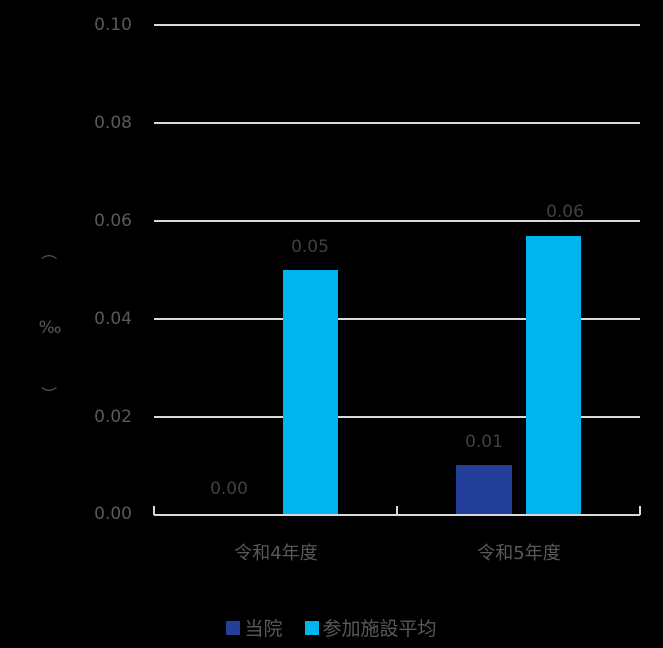  Describe the element at coordinates (263, 629) in the screenshot. I see `legend-label-touin: 当院` at that location.